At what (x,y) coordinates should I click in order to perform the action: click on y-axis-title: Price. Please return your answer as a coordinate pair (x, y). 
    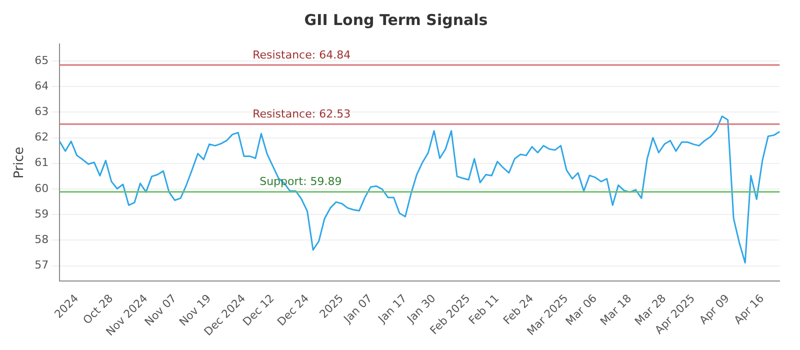
    Looking at the image, I should click on (20, 162).